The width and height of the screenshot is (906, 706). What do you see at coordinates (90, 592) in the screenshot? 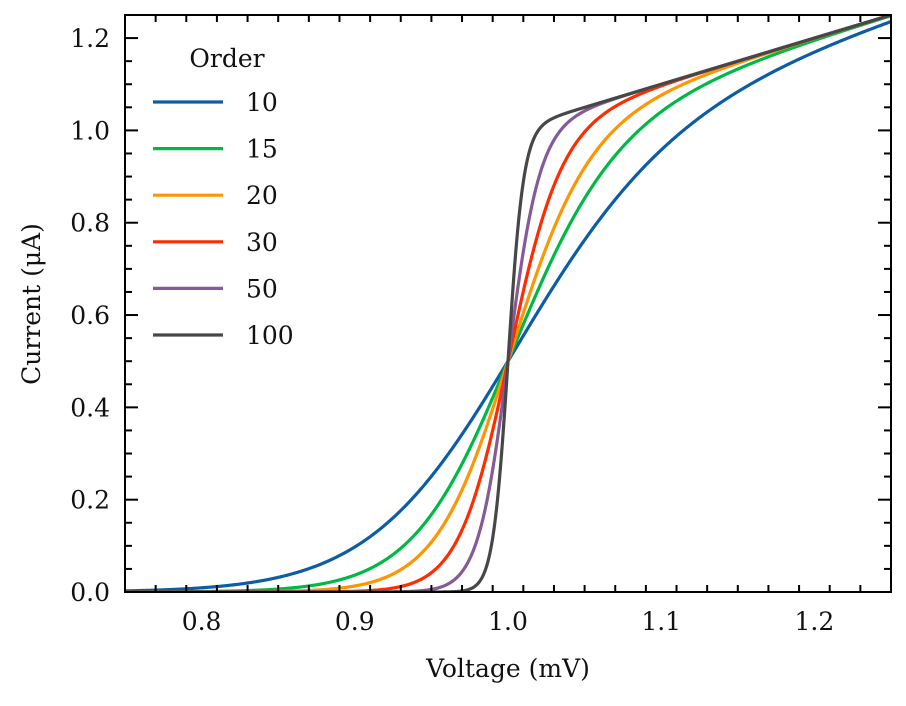
I see `y-tick-label: 0.0` at bounding box center [90, 592].